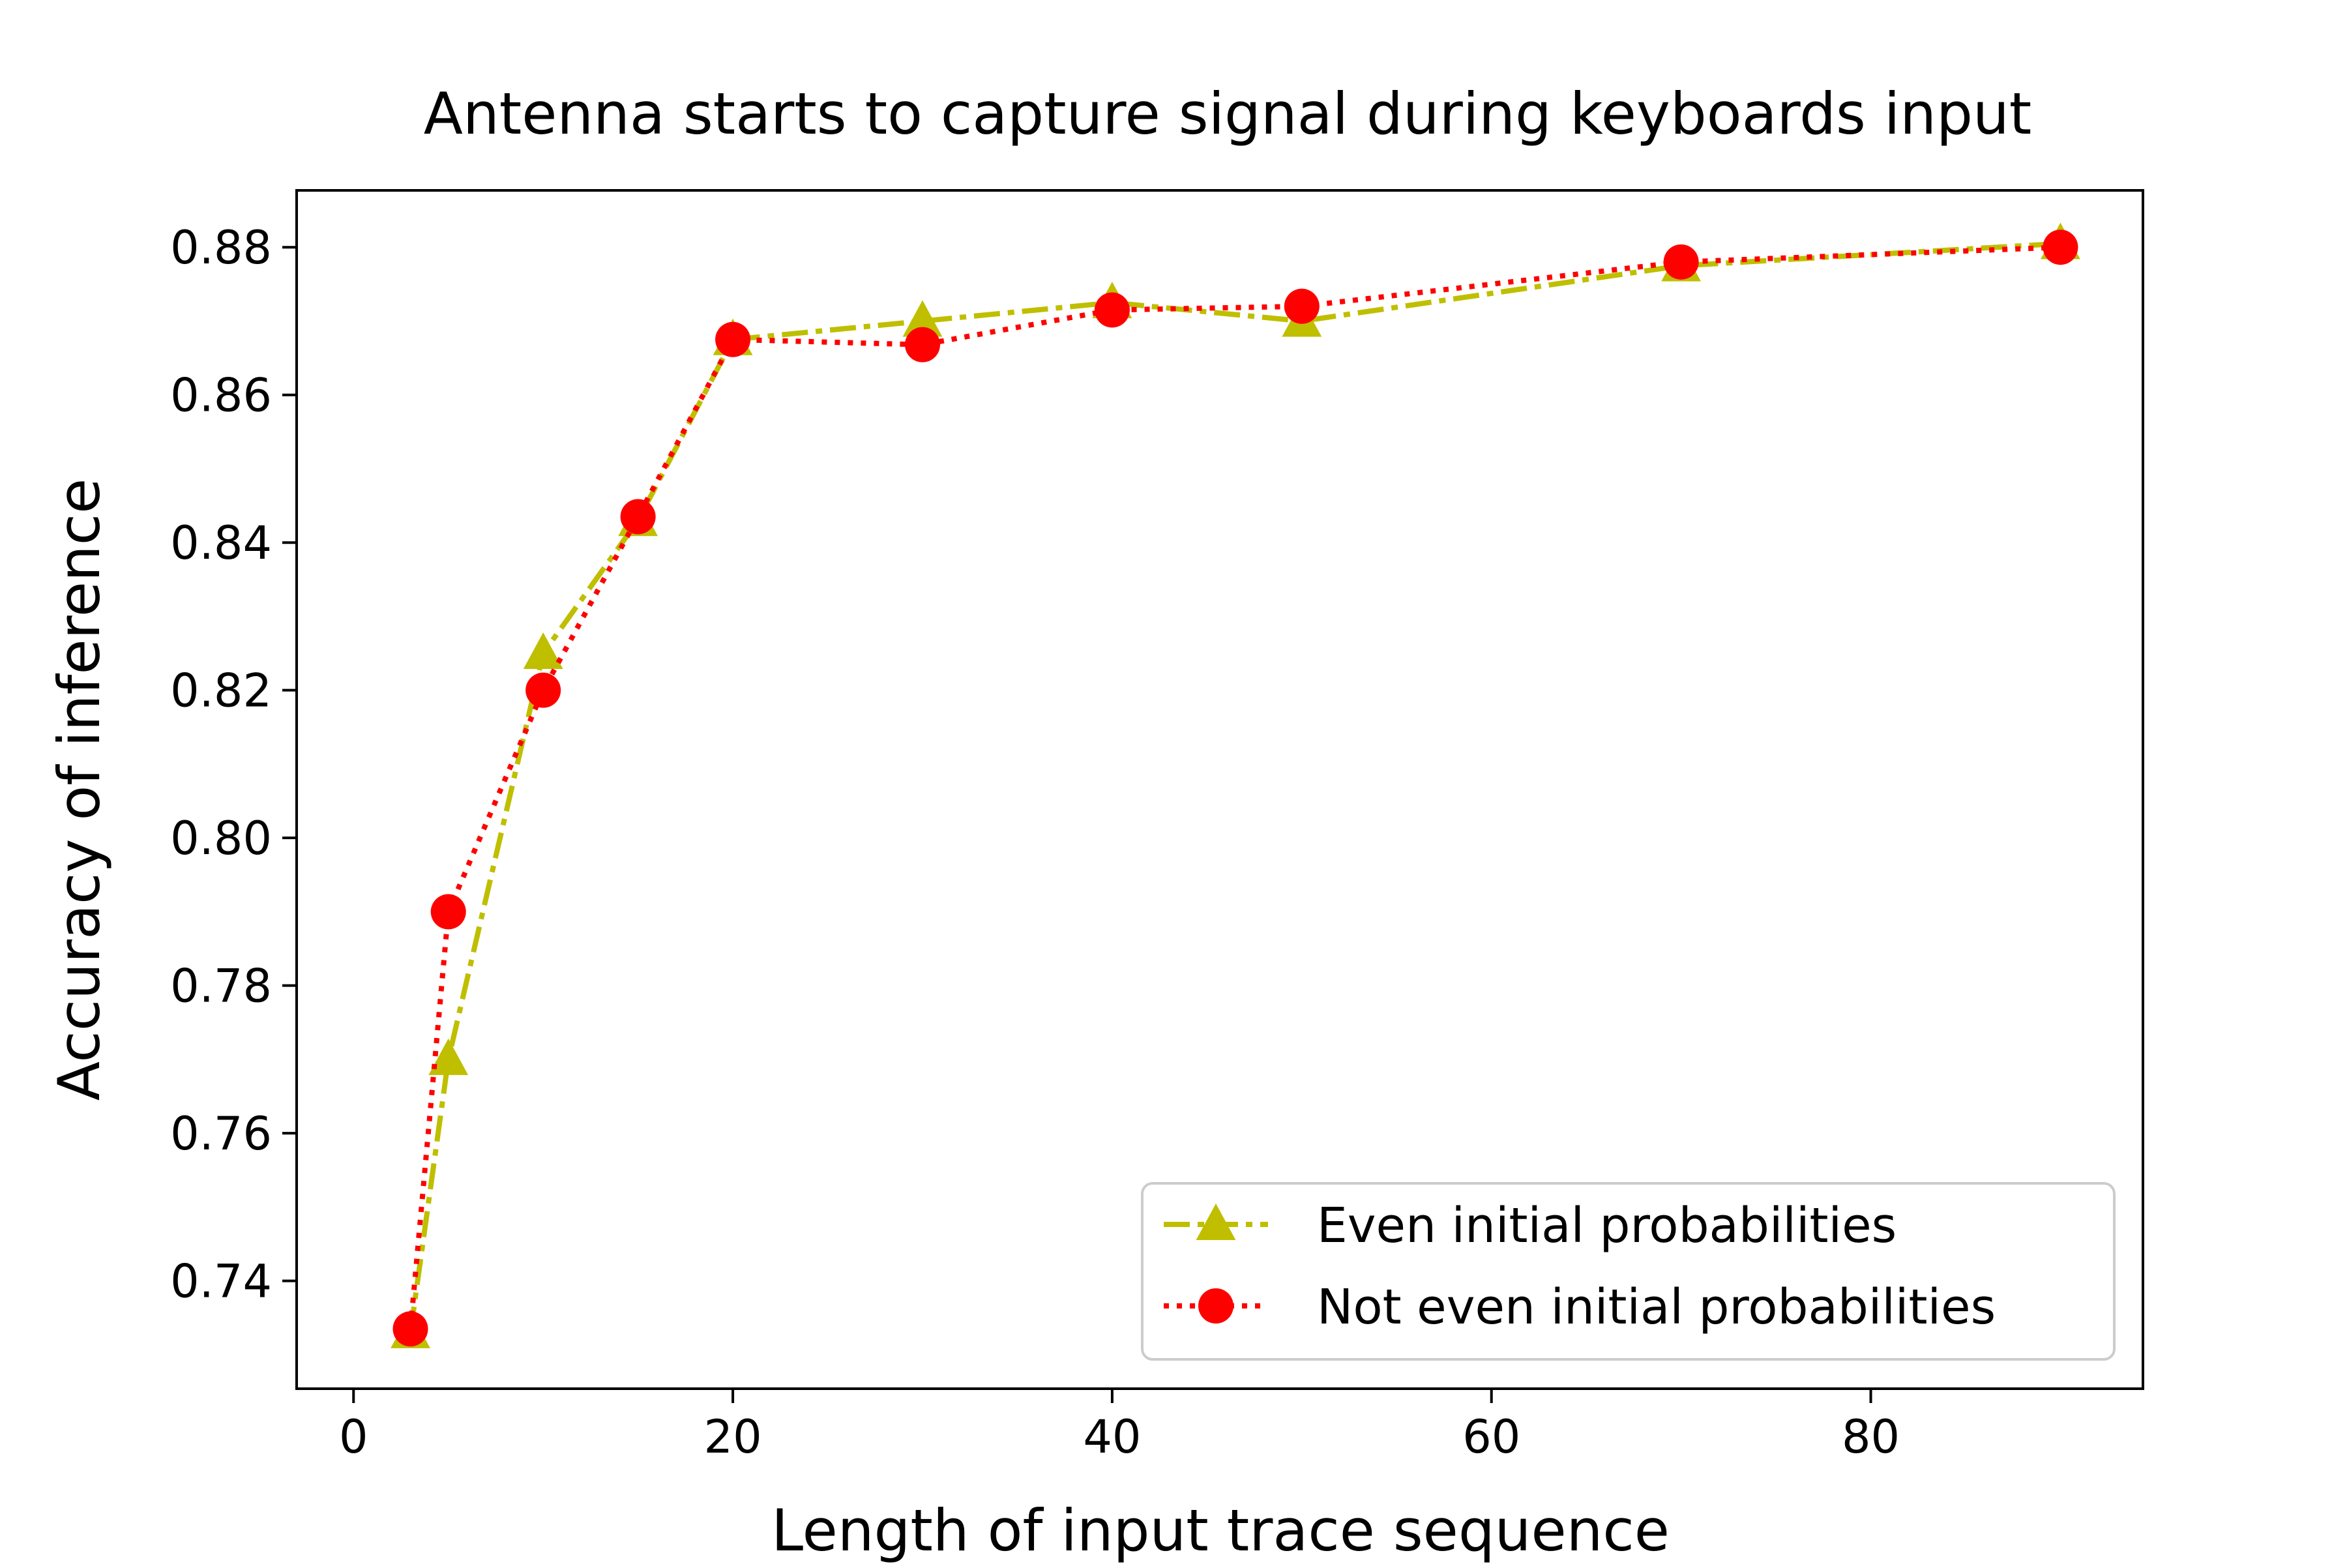 The width and height of the screenshot is (2347, 1568). What do you see at coordinates (1215, 1306) in the screenshot?
I see `legend-circle-marker` at bounding box center [1215, 1306].